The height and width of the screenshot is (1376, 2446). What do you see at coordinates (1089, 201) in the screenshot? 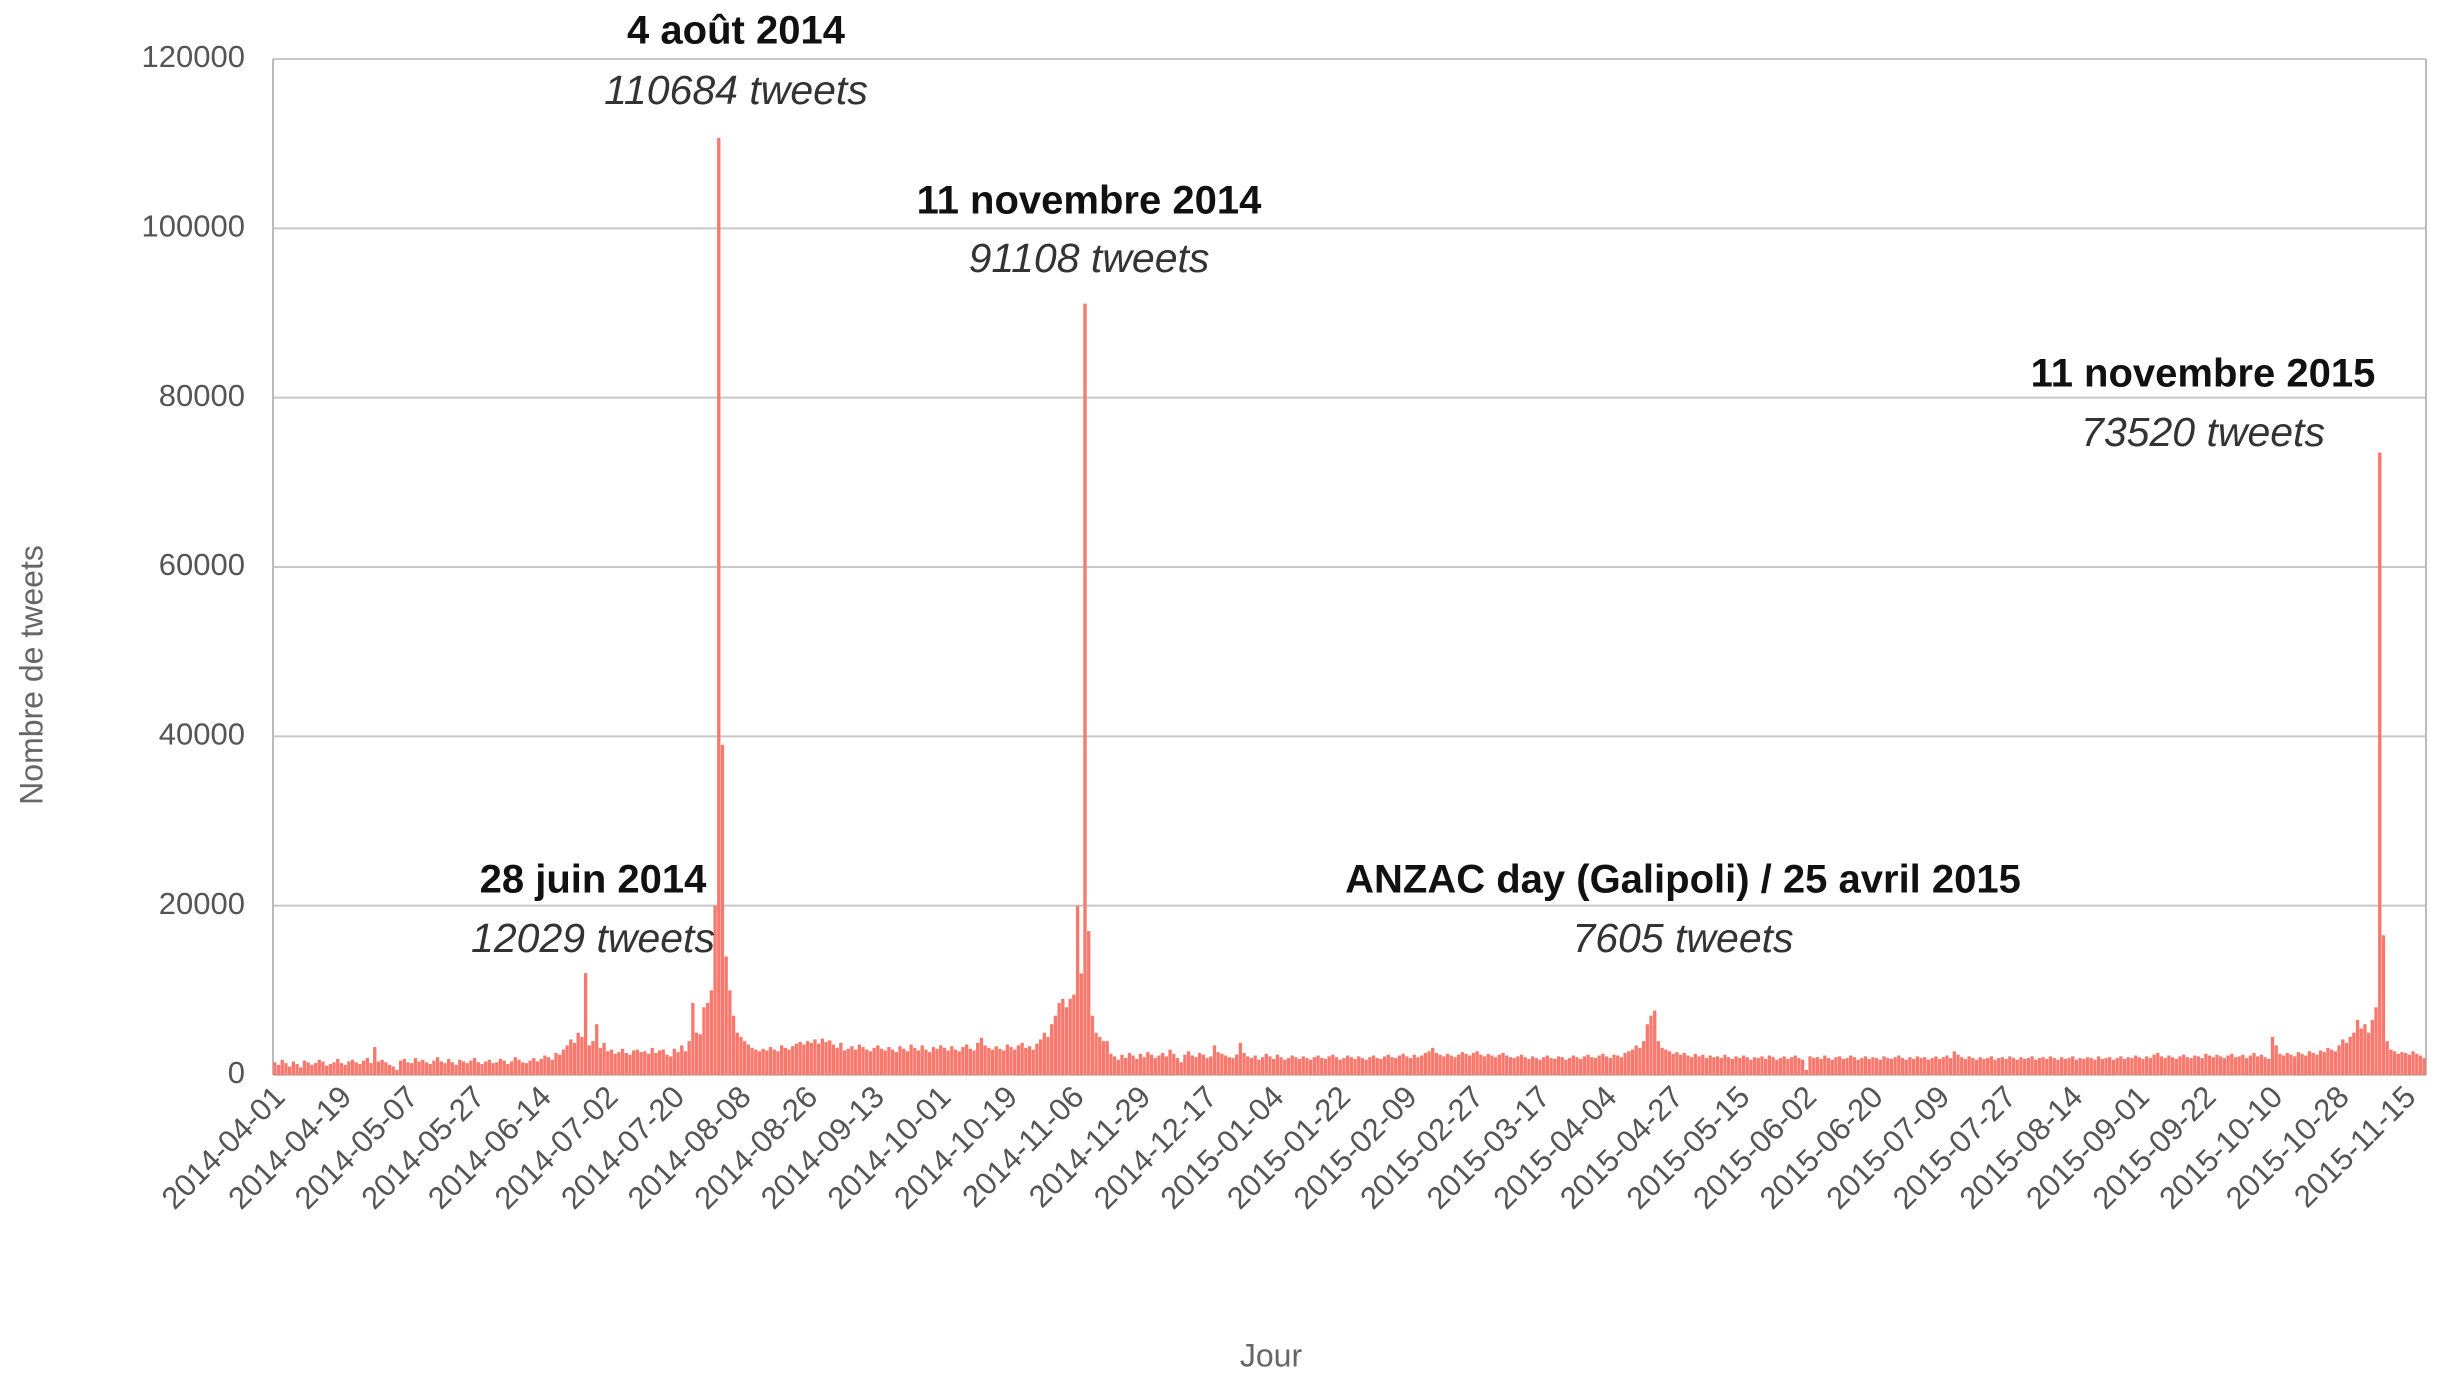
I see `annotation-title: 11 novembre 2014` at bounding box center [1089, 201].